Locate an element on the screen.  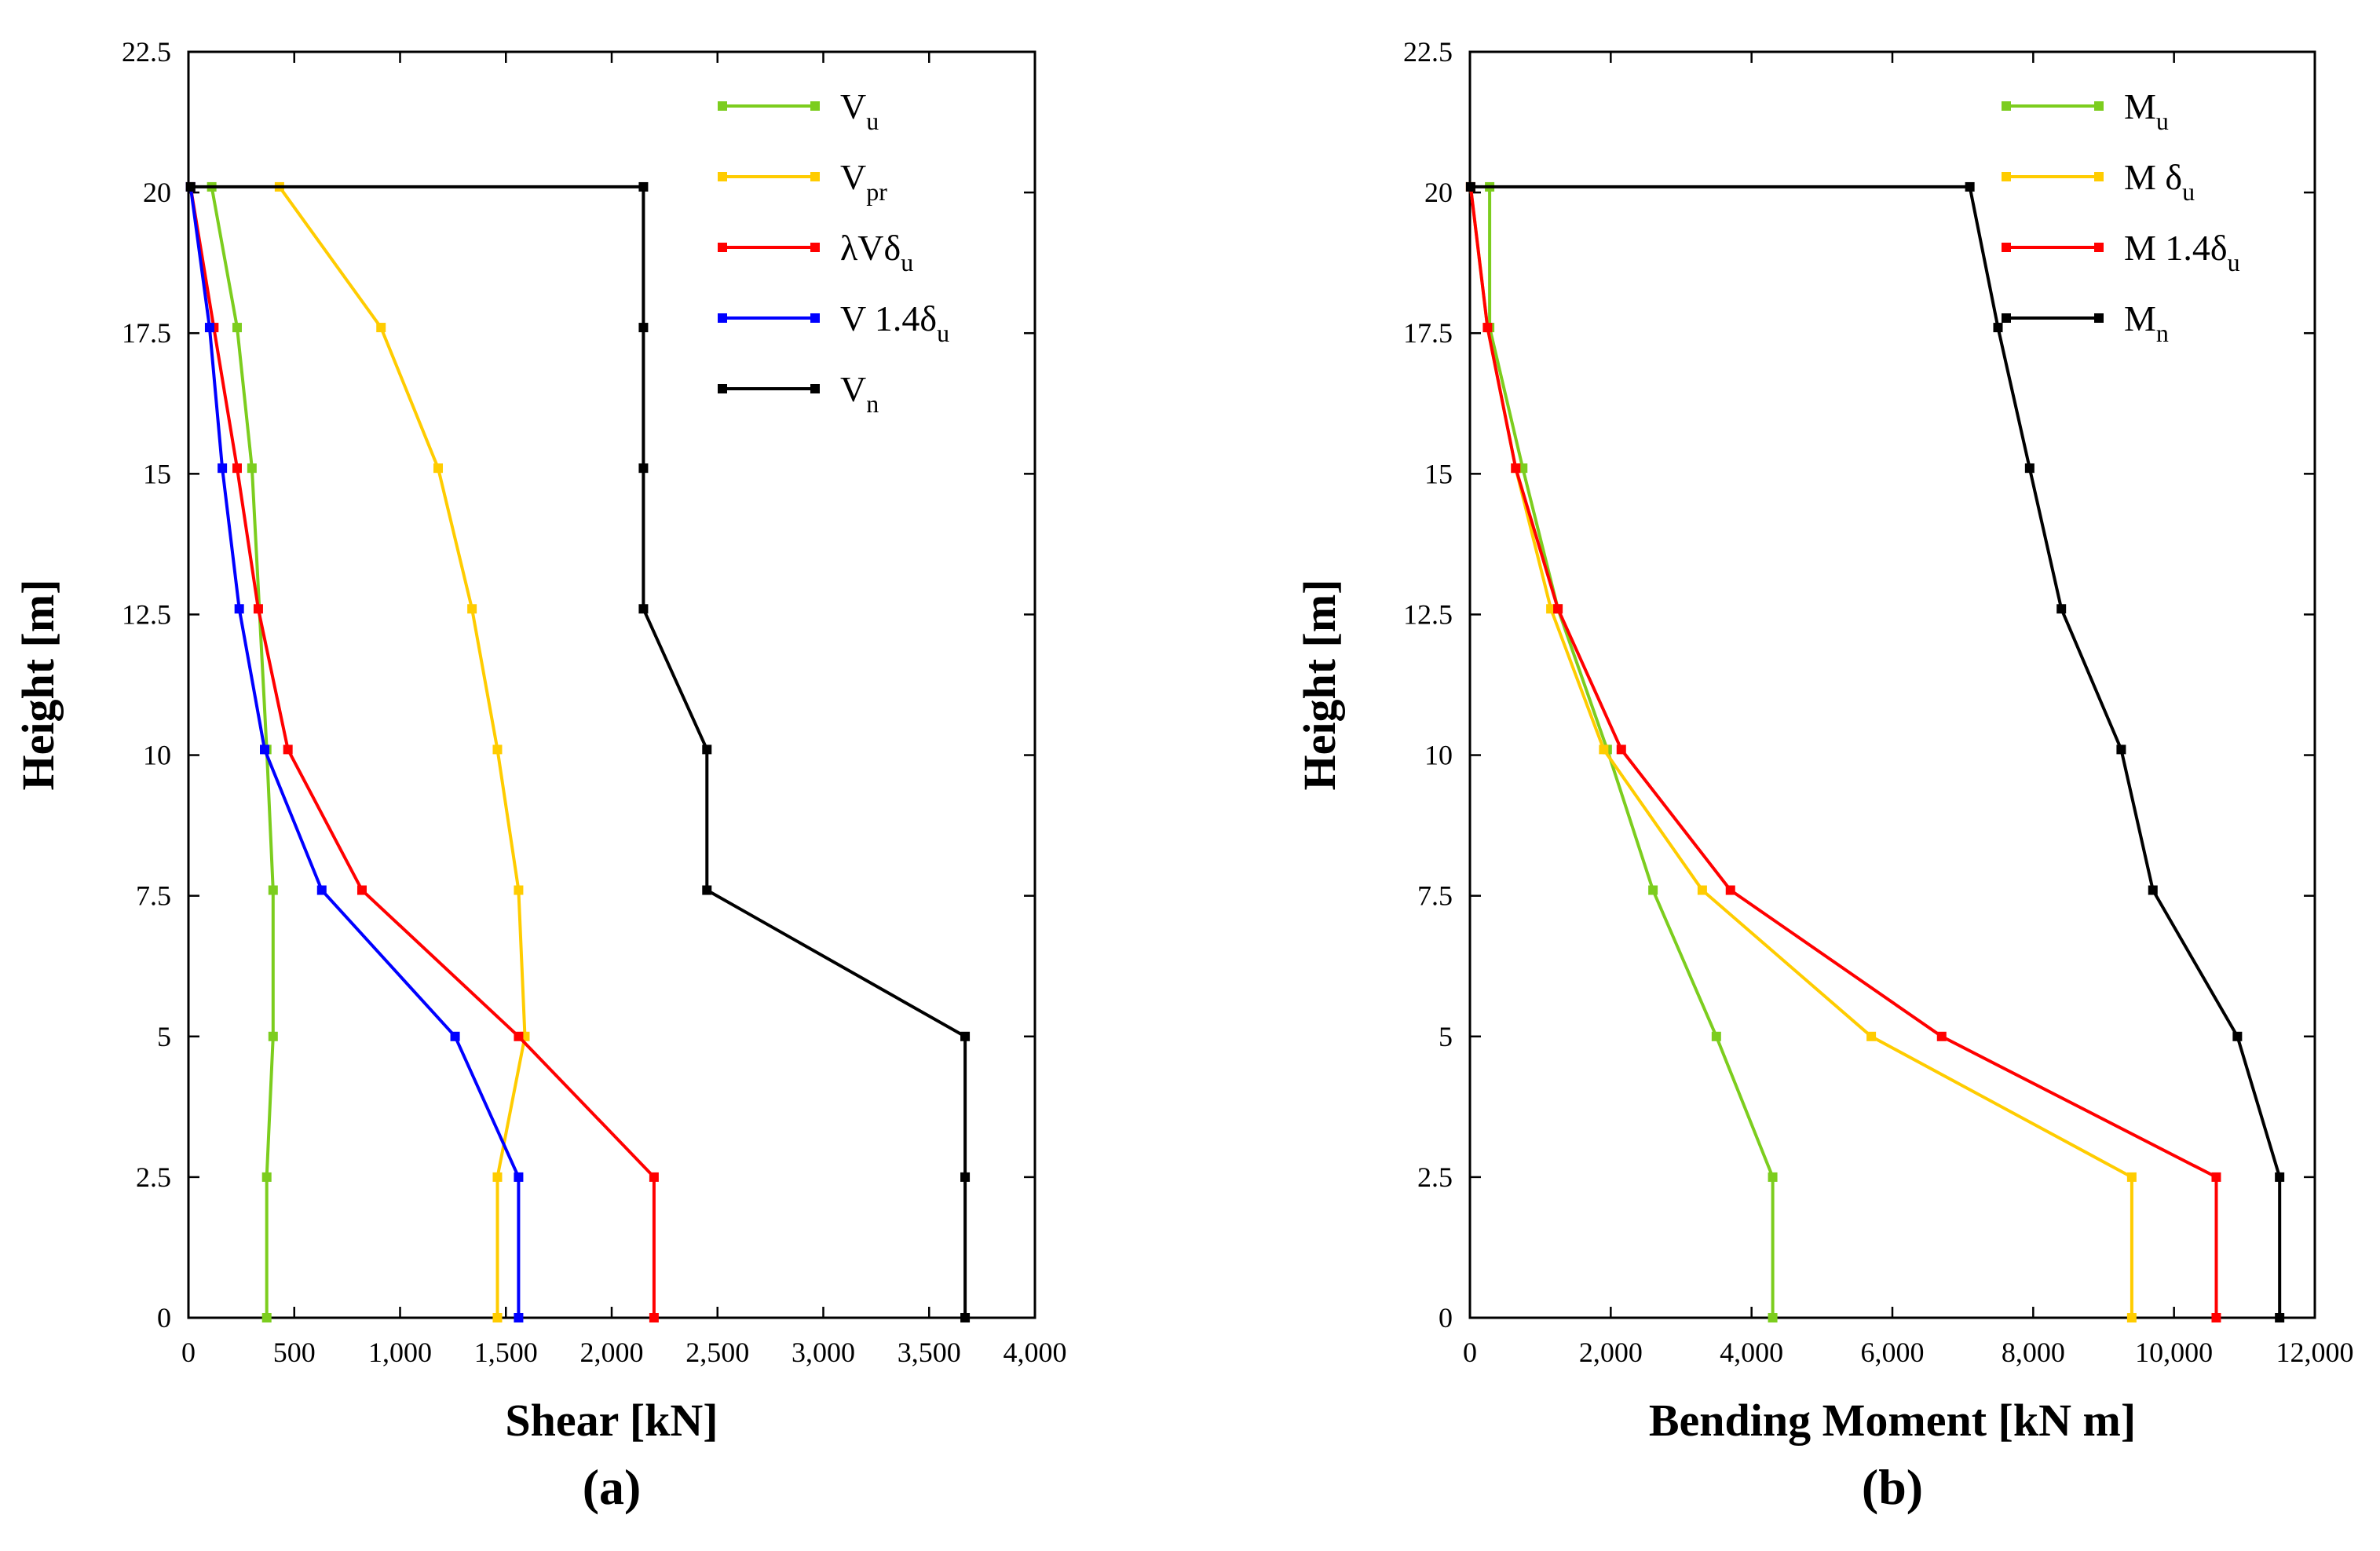
legend-label-main: M 1.4δ is located at coordinates (2176, 248).